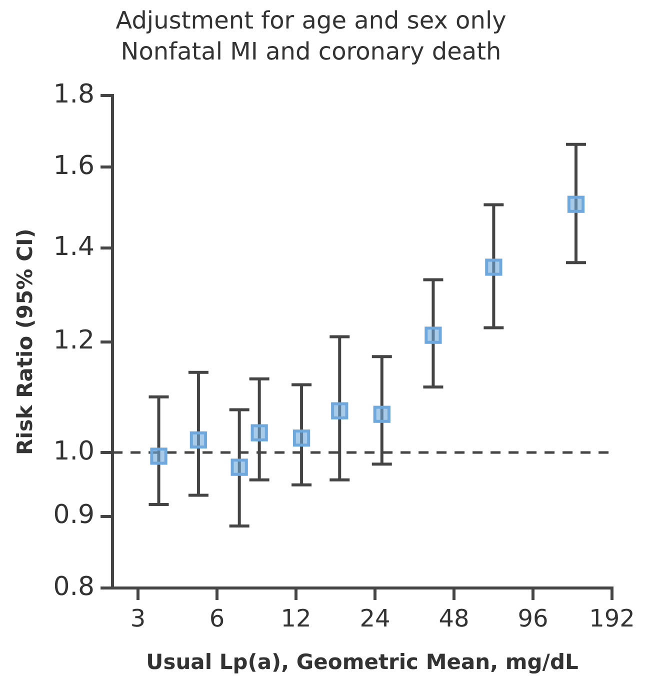  What do you see at coordinates (533, 618) in the screenshot?
I see `x-tick-label: 96` at bounding box center [533, 618].